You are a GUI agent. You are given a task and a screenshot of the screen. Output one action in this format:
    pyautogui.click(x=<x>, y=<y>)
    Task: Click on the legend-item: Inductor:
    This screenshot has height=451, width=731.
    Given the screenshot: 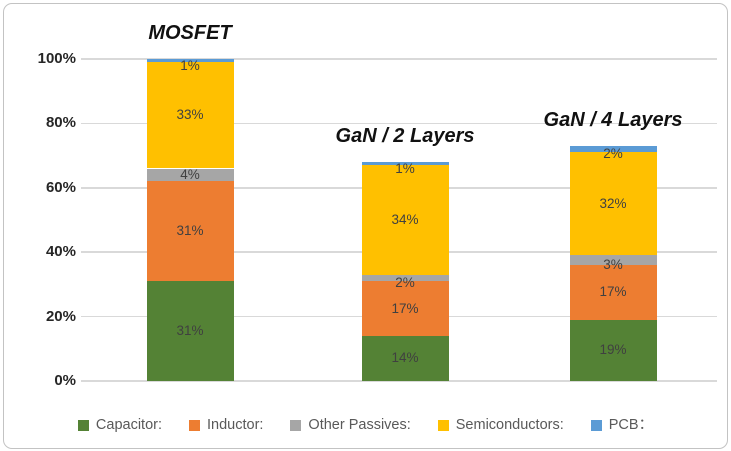 What is the action you would take?
    pyautogui.click(x=226, y=425)
    